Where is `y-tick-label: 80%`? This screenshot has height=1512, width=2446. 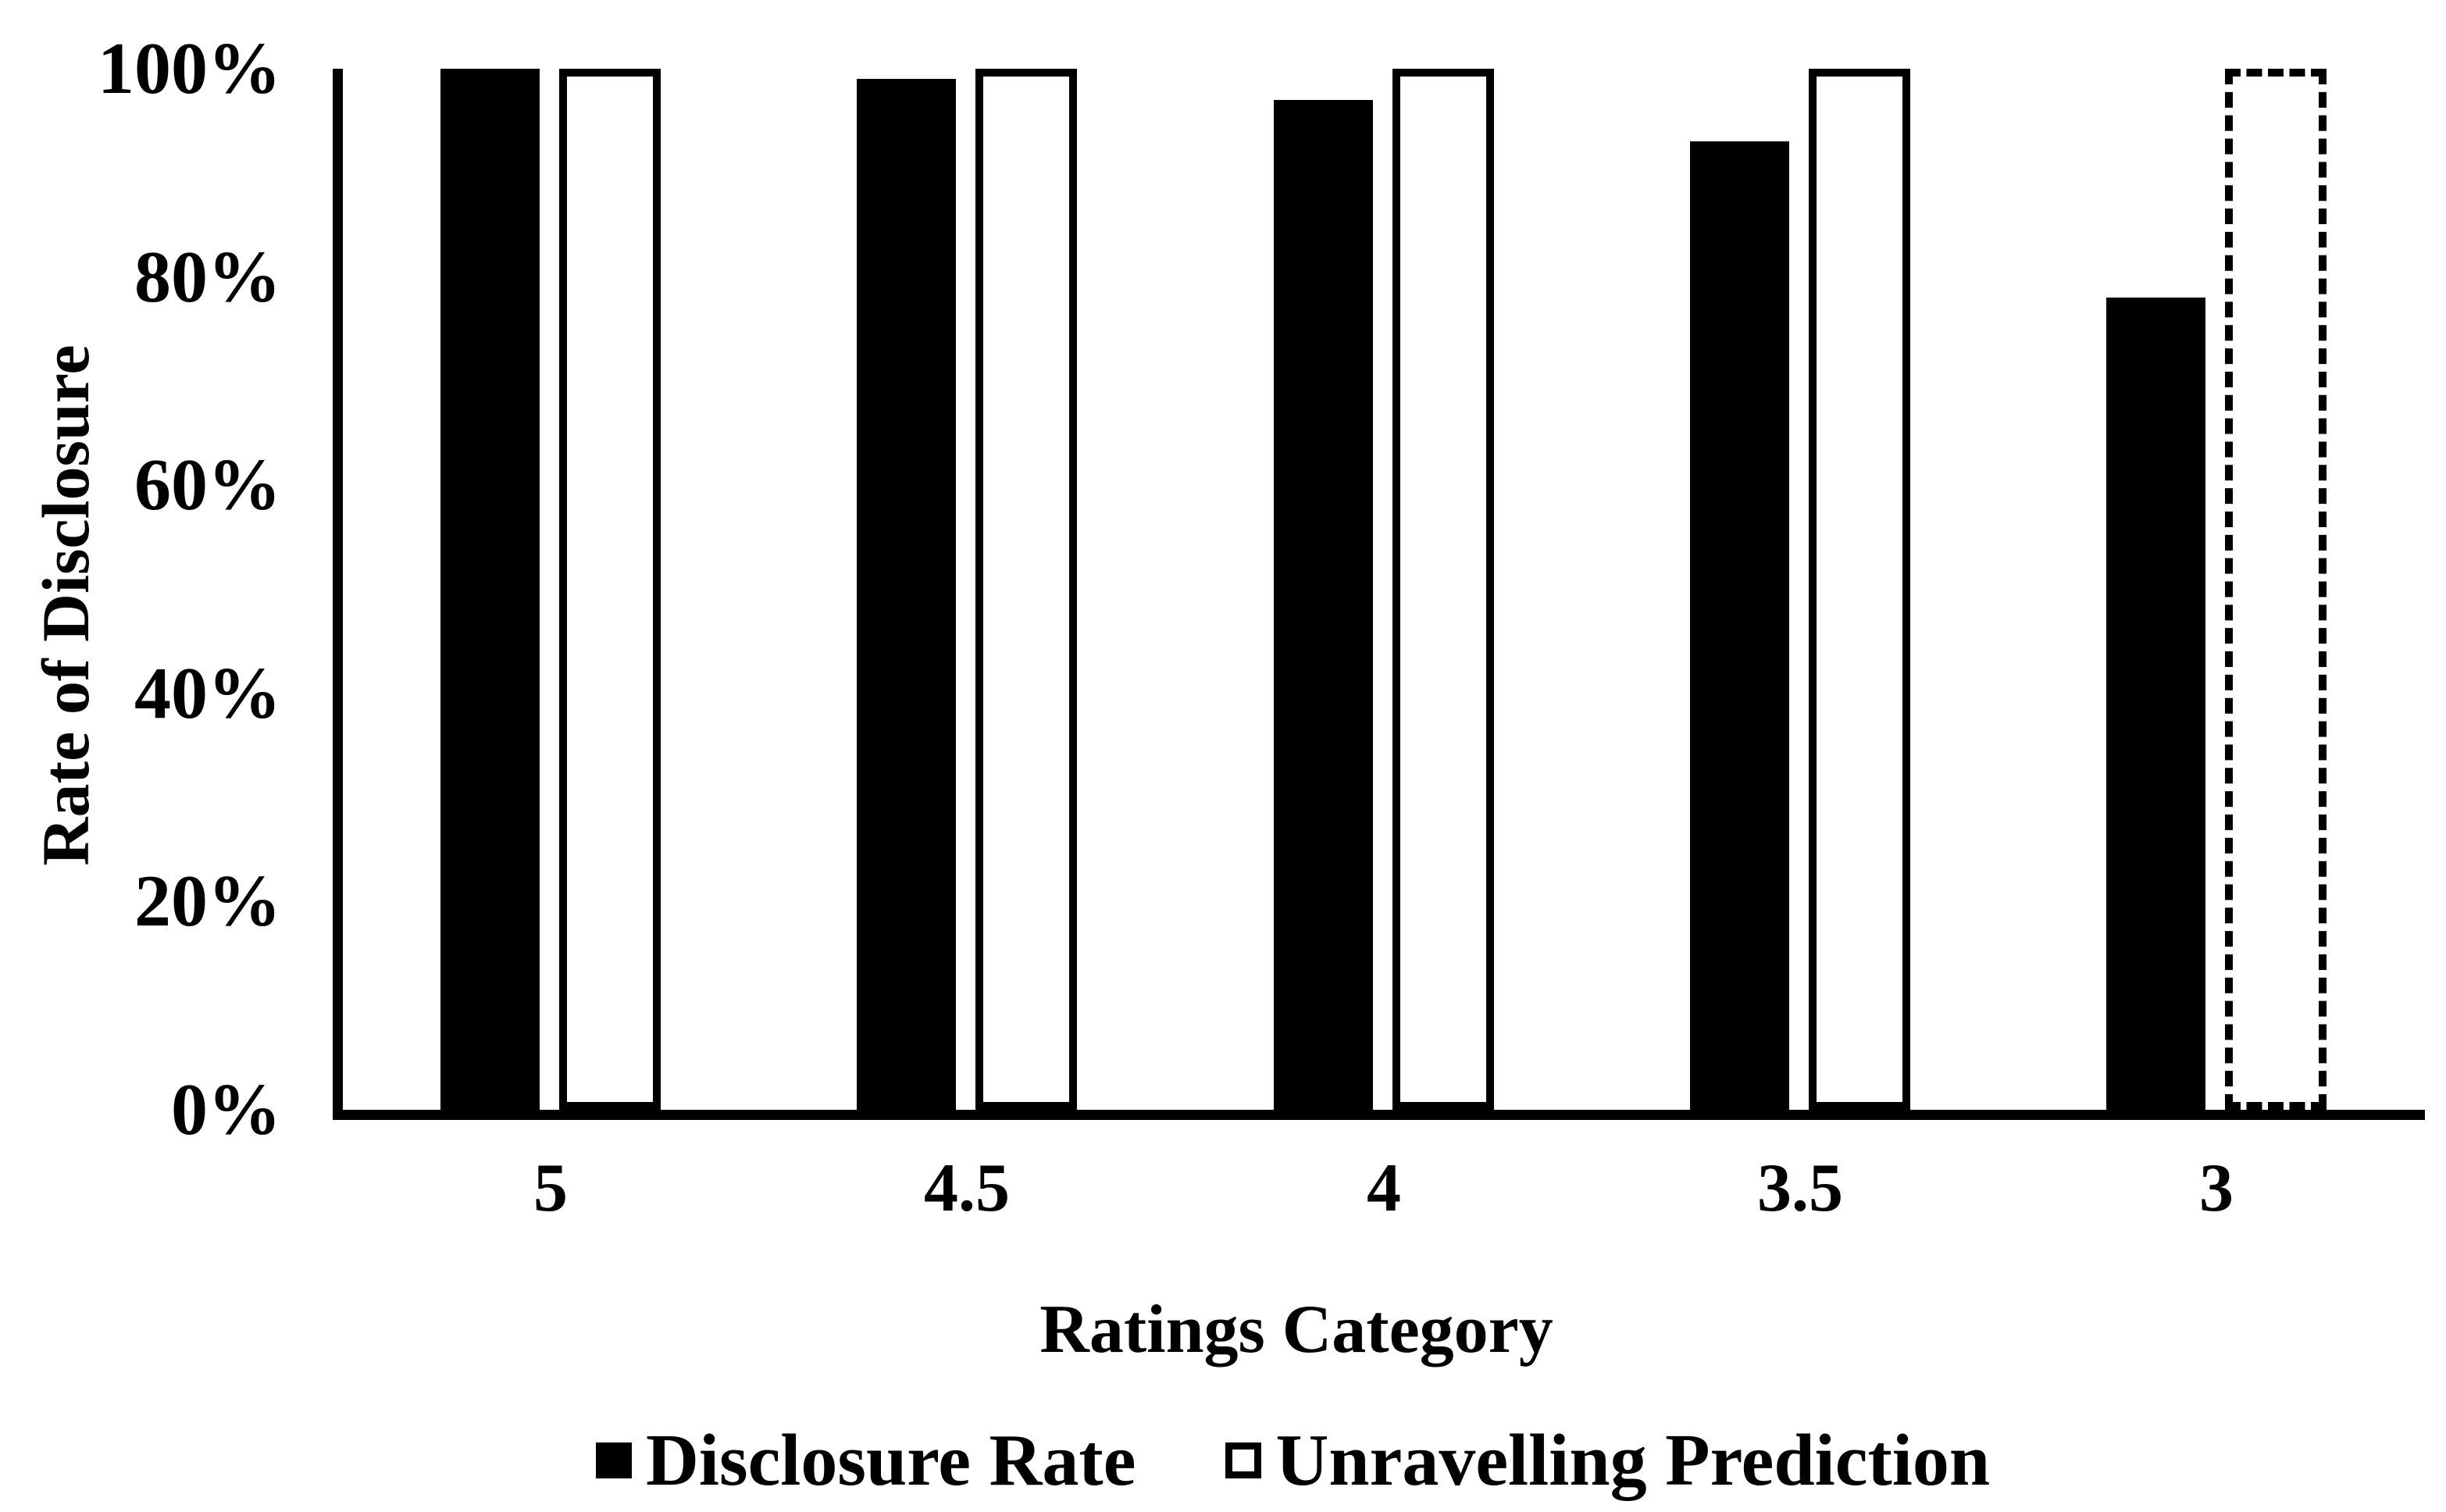
y-tick-label: 80% is located at coordinates (207, 277).